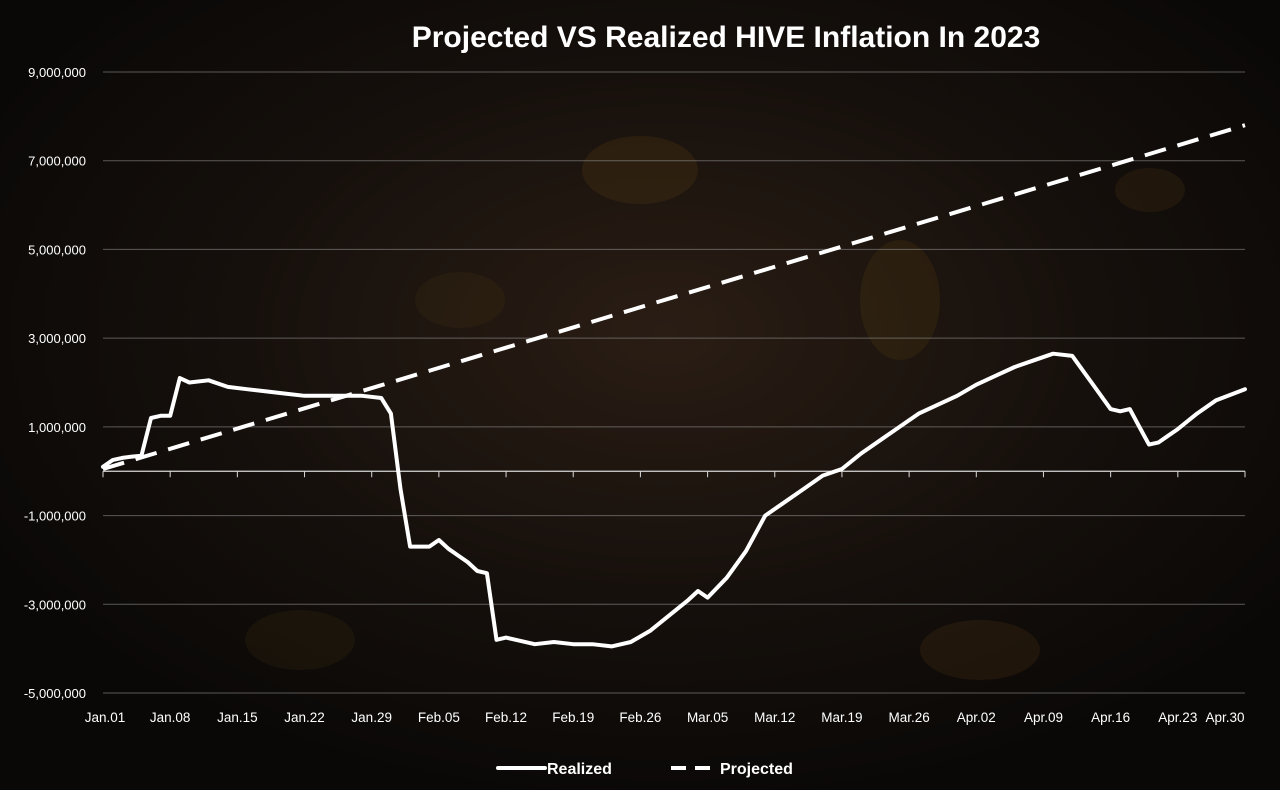  What do you see at coordinates (1224, 717) in the screenshot?
I see `x-tick-label: Apr.30` at bounding box center [1224, 717].